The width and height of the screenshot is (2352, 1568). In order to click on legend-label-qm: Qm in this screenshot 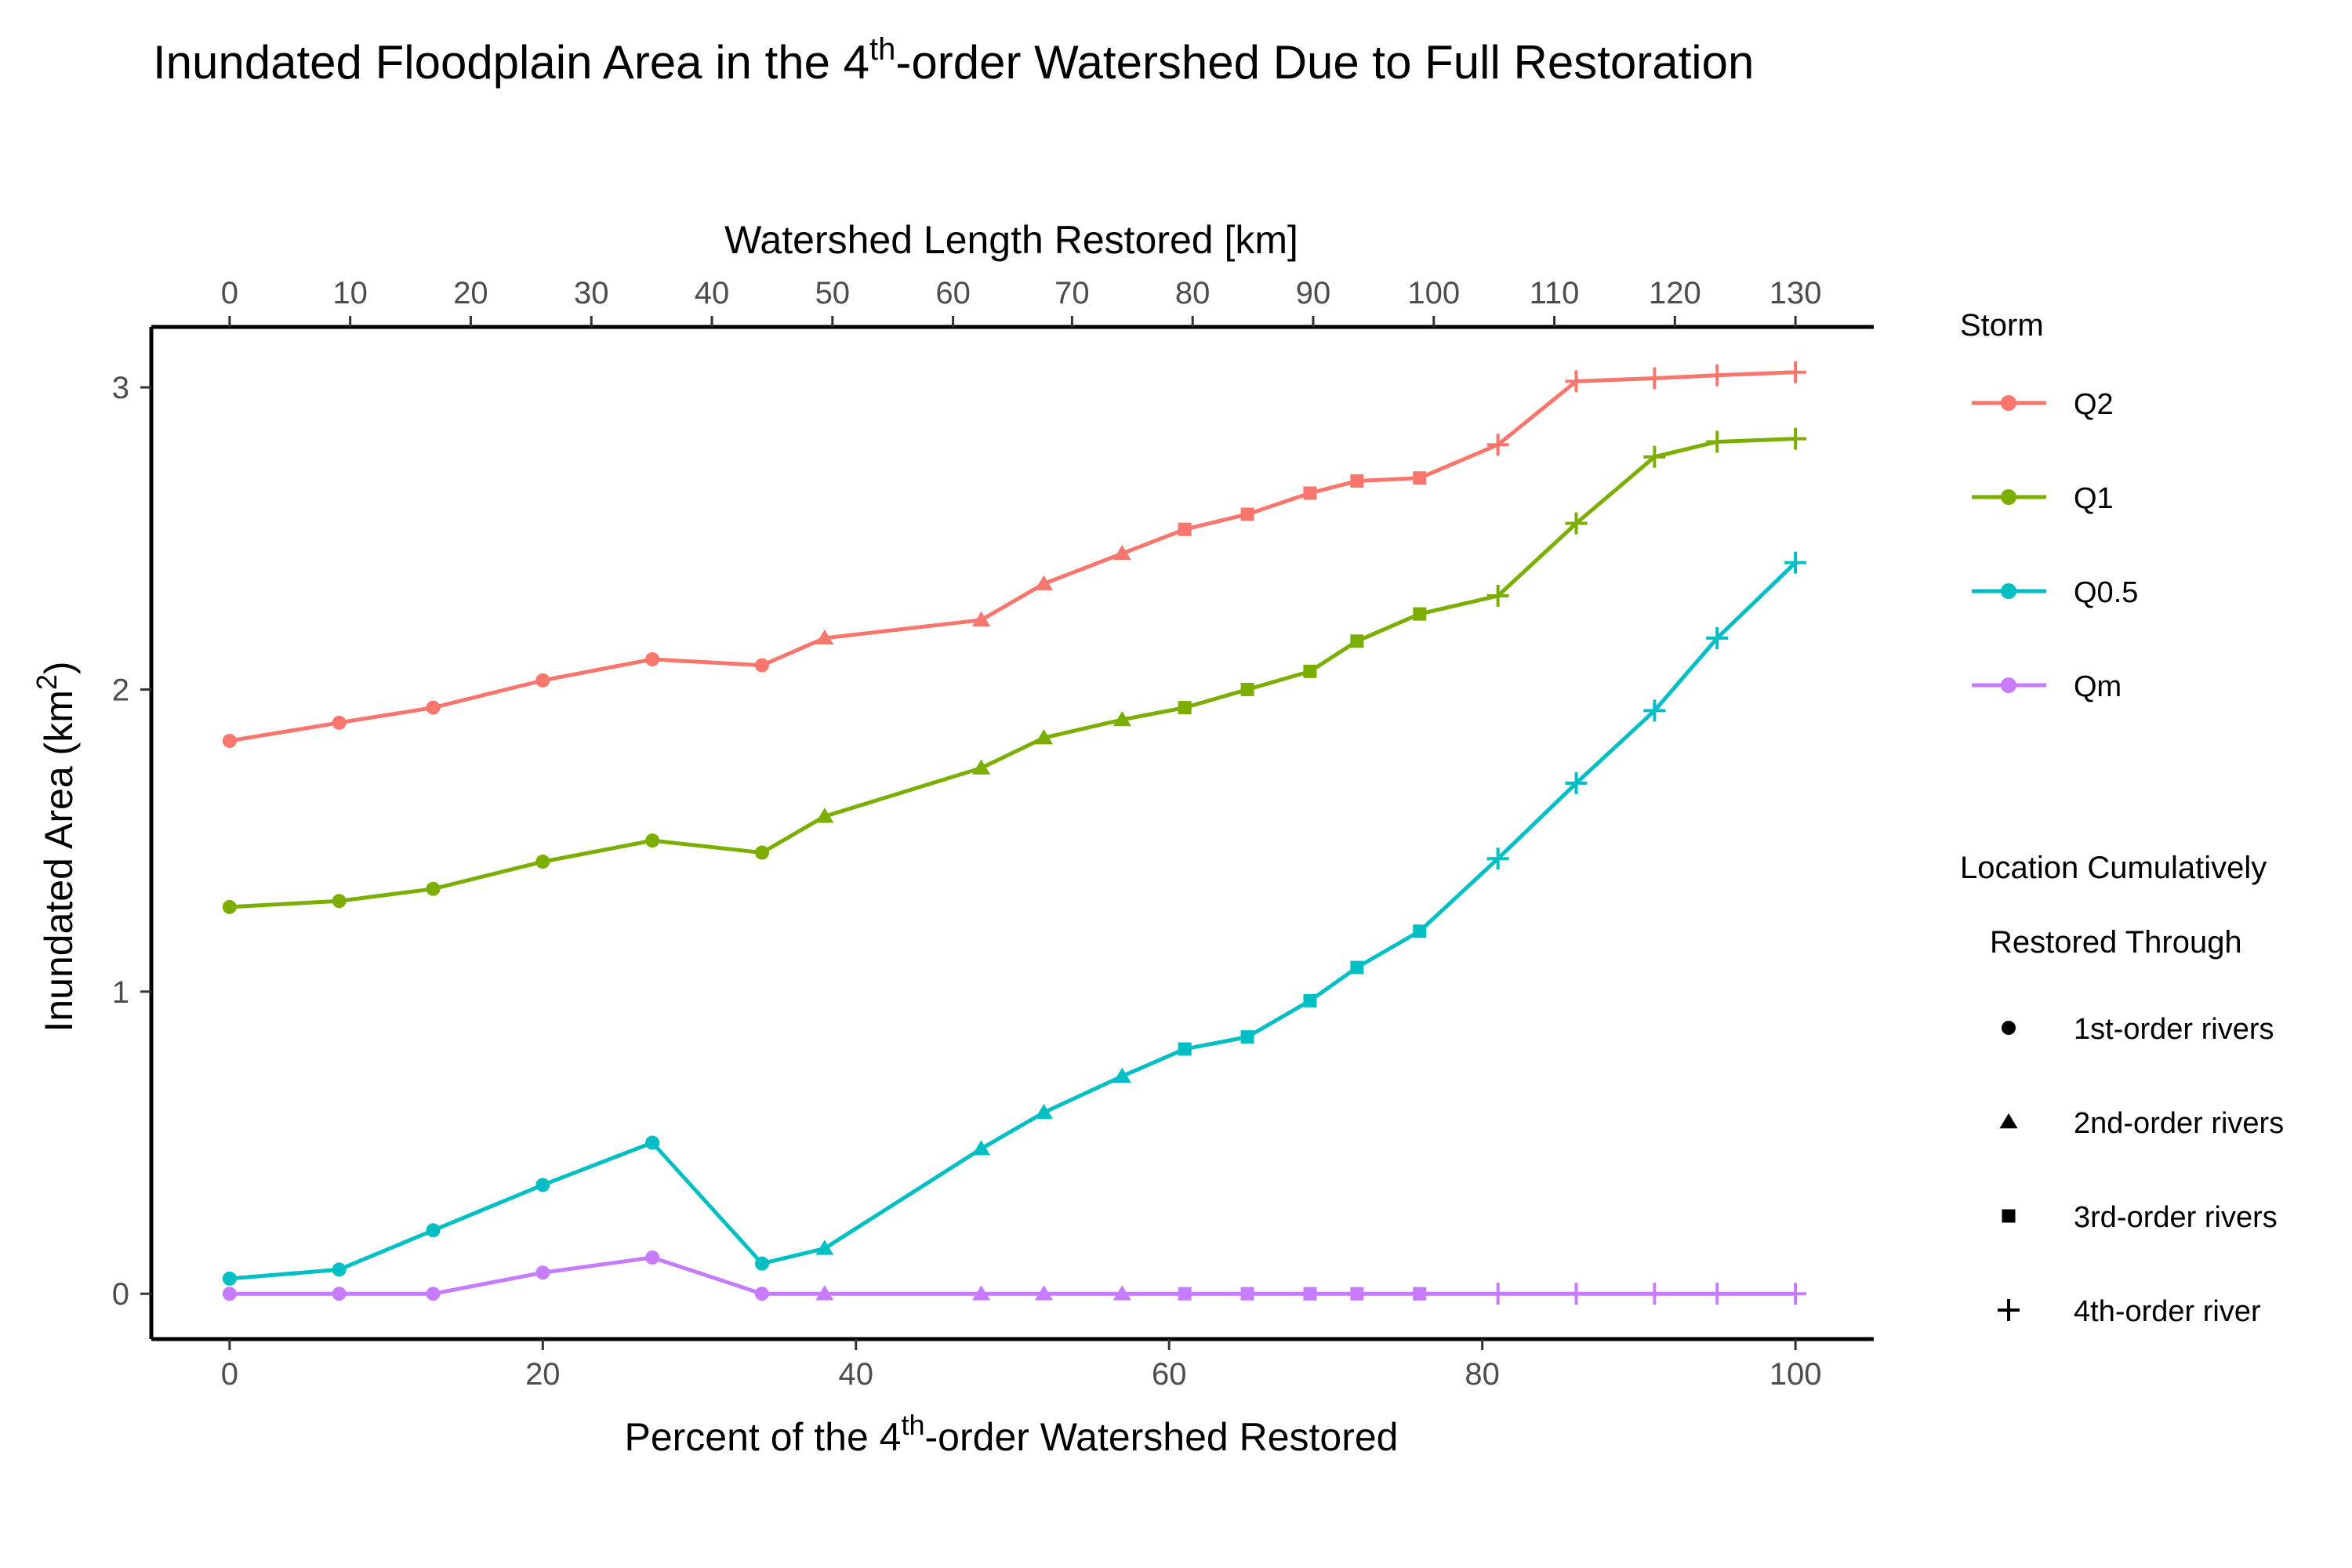, I will do `click(2098, 686)`.